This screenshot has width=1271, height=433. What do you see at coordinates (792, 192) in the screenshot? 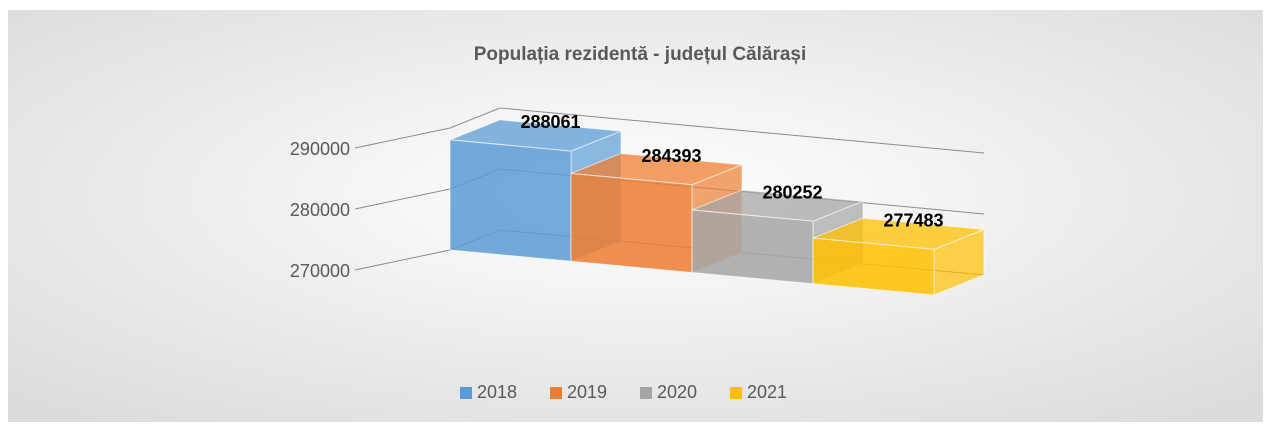
I see `data-label: 280252` at bounding box center [792, 192].